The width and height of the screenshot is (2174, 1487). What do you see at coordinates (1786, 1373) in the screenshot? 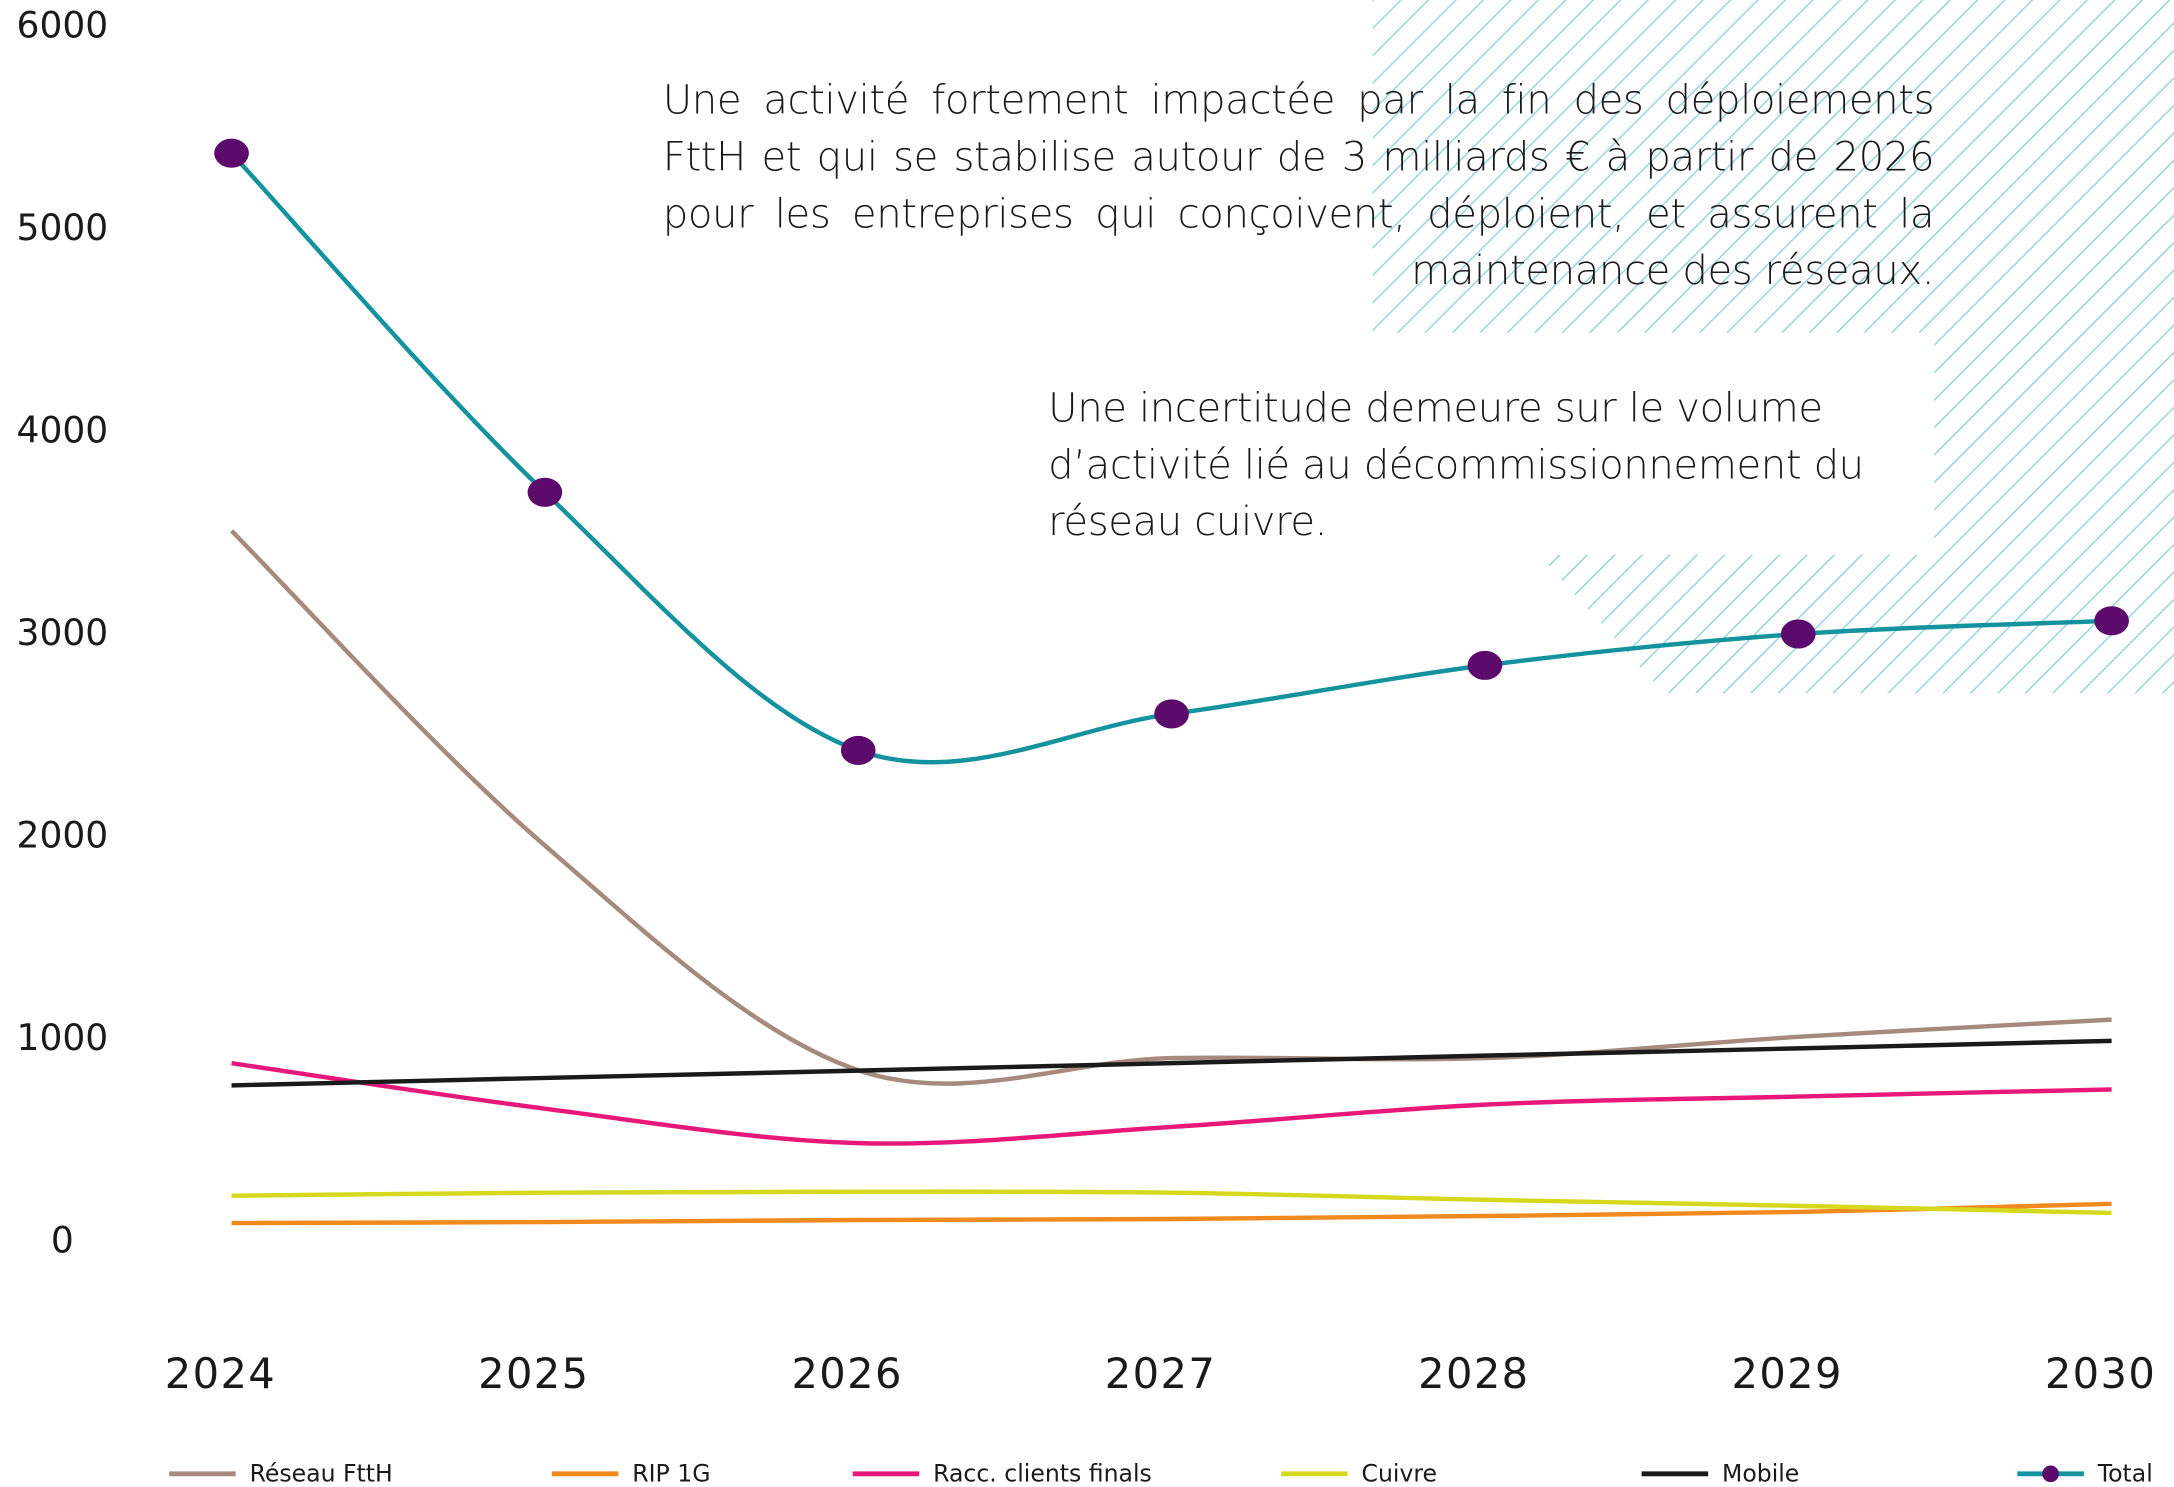
I see `x-tick-label: 2029` at bounding box center [1786, 1373].